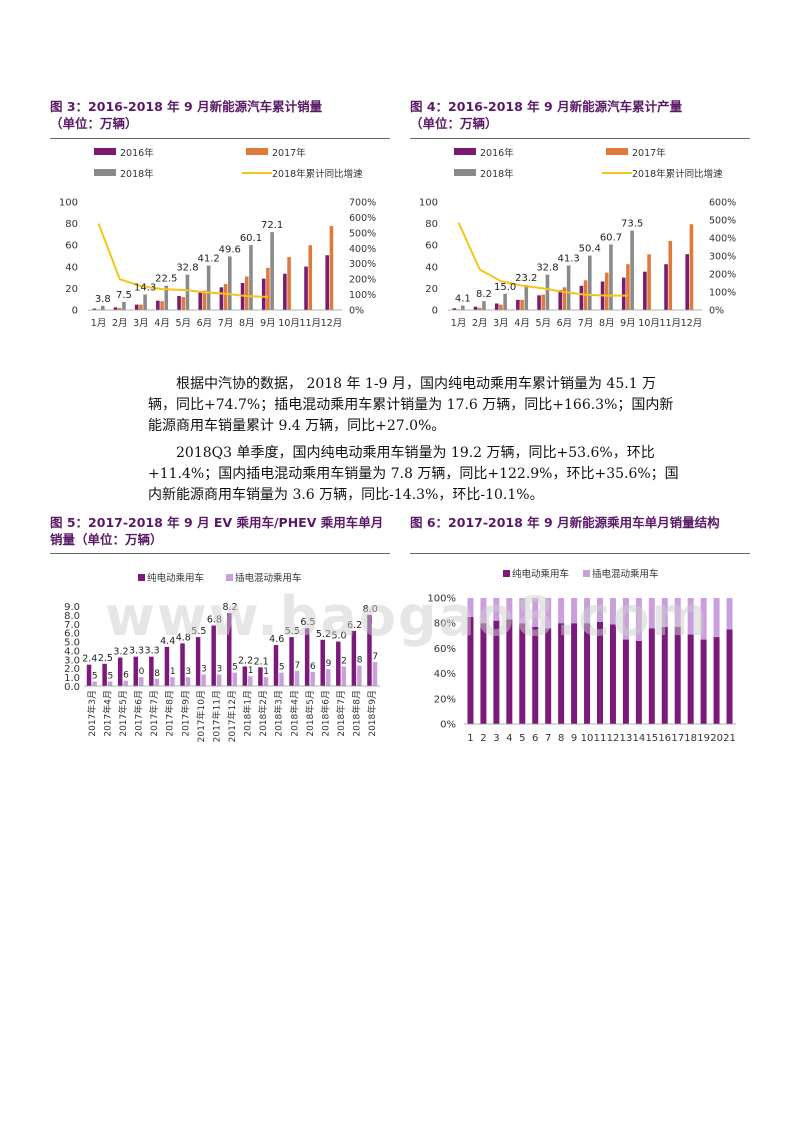 The height and width of the screenshot is (1130, 800). I want to click on y-left-tick-label: 20, so click(71, 289).